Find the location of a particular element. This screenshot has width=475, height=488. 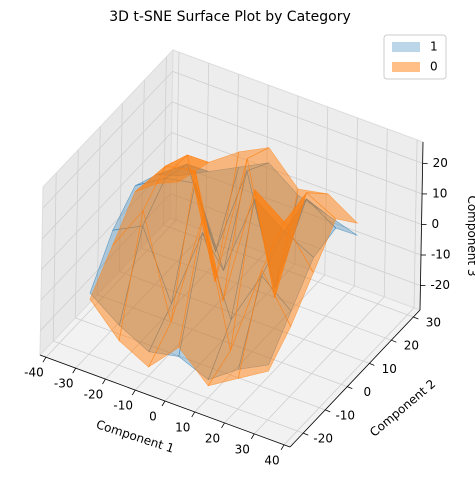

z-tick-label: 0 is located at coordinates (436, 224).